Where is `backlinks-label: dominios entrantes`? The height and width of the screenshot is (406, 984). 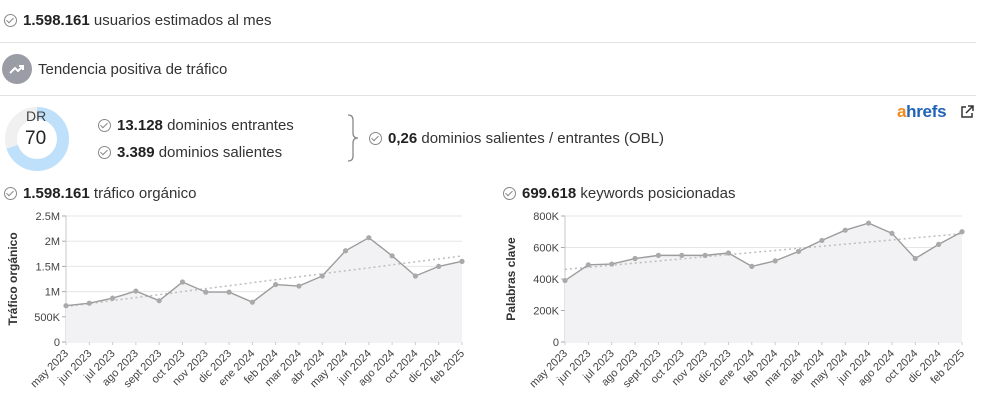 backlinks-label: dominios entrantes is located at coordinates (230, 125).